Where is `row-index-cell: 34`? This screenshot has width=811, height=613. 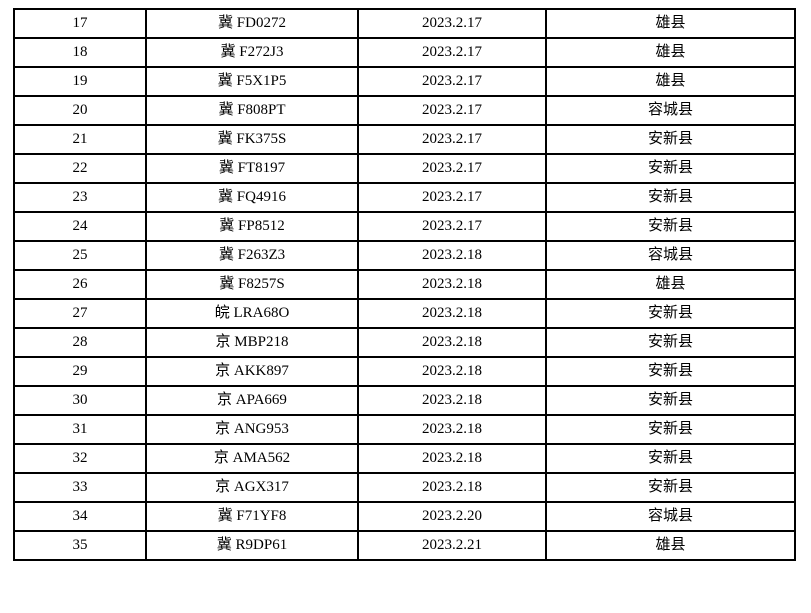
row-index-cell: 34 is located at coordinates (80, 516).